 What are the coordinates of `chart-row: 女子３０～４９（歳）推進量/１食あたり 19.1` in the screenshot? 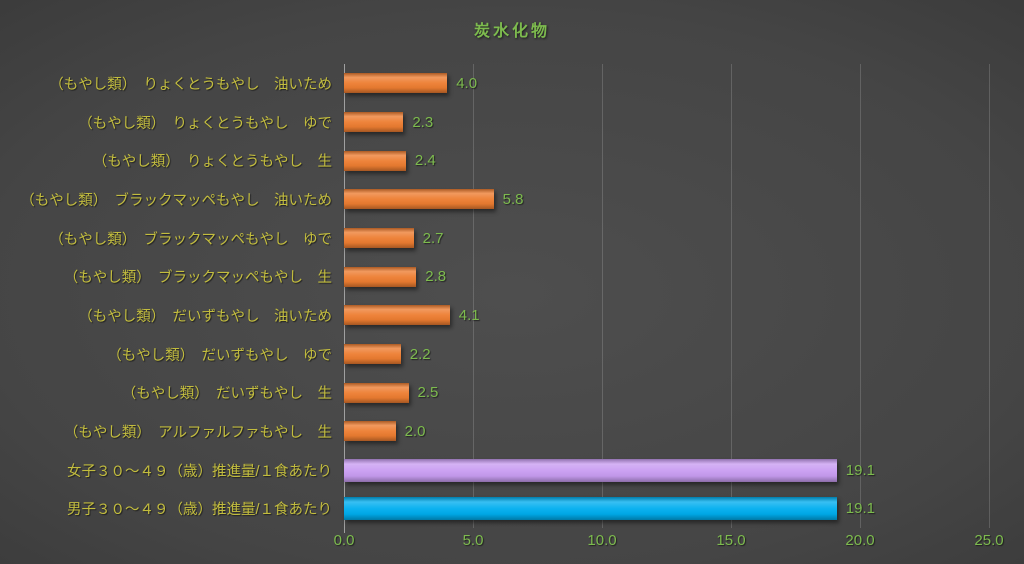 It's located at (494, 470).